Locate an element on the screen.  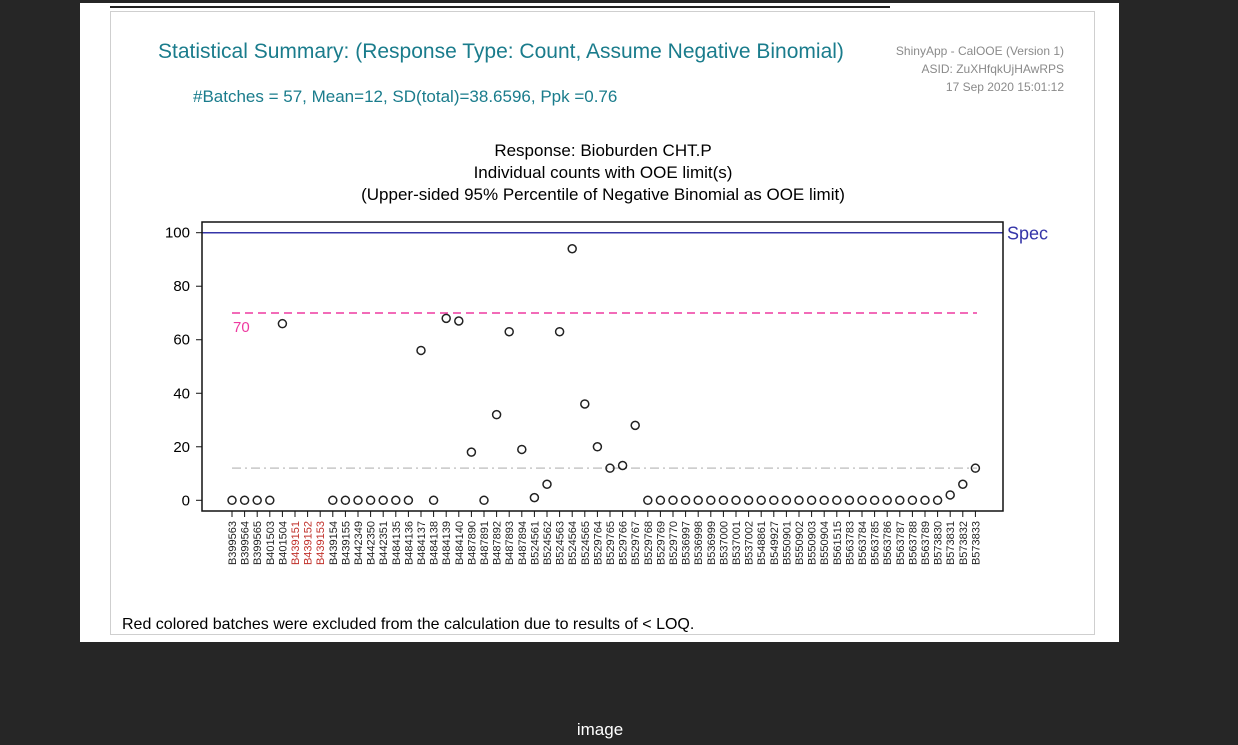
x-tick-label: B548861 is located at coordinates (762, 543).